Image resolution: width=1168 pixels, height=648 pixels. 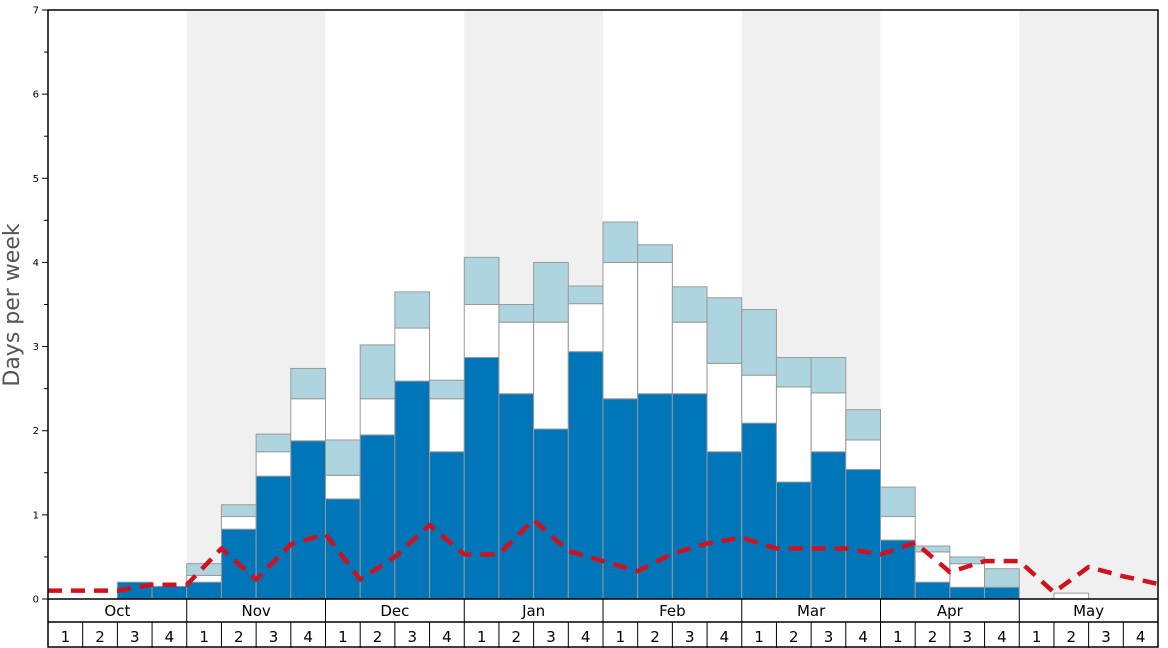 What do you see at coordinates (394, 611) in the screenshot?
I see `month-label-dec: Dec` at bounding box center [394, 611].